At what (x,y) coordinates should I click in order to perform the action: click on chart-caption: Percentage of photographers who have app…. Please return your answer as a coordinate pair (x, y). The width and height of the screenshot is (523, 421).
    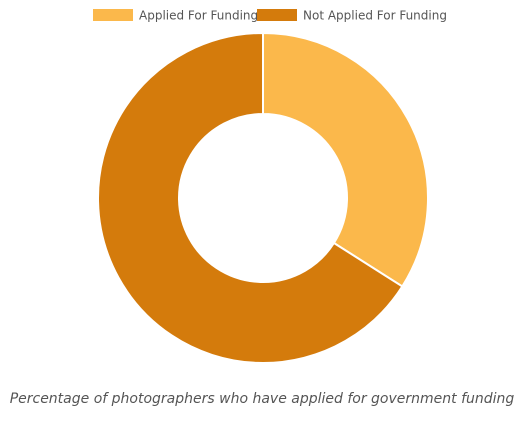
    Looking at the image, I should click on (262, 399).